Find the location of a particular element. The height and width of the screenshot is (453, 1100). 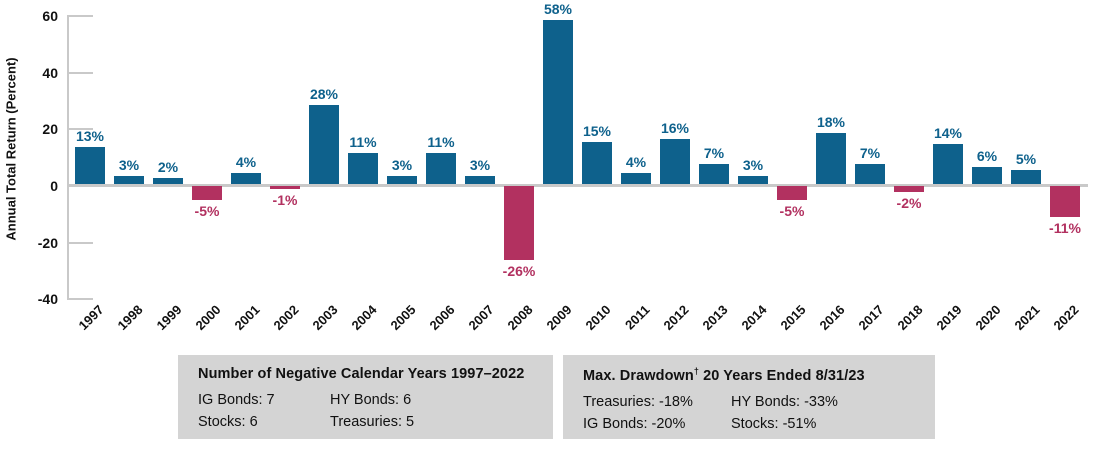

dagger-footnote-marker: † is located at coordinates (696, 371).